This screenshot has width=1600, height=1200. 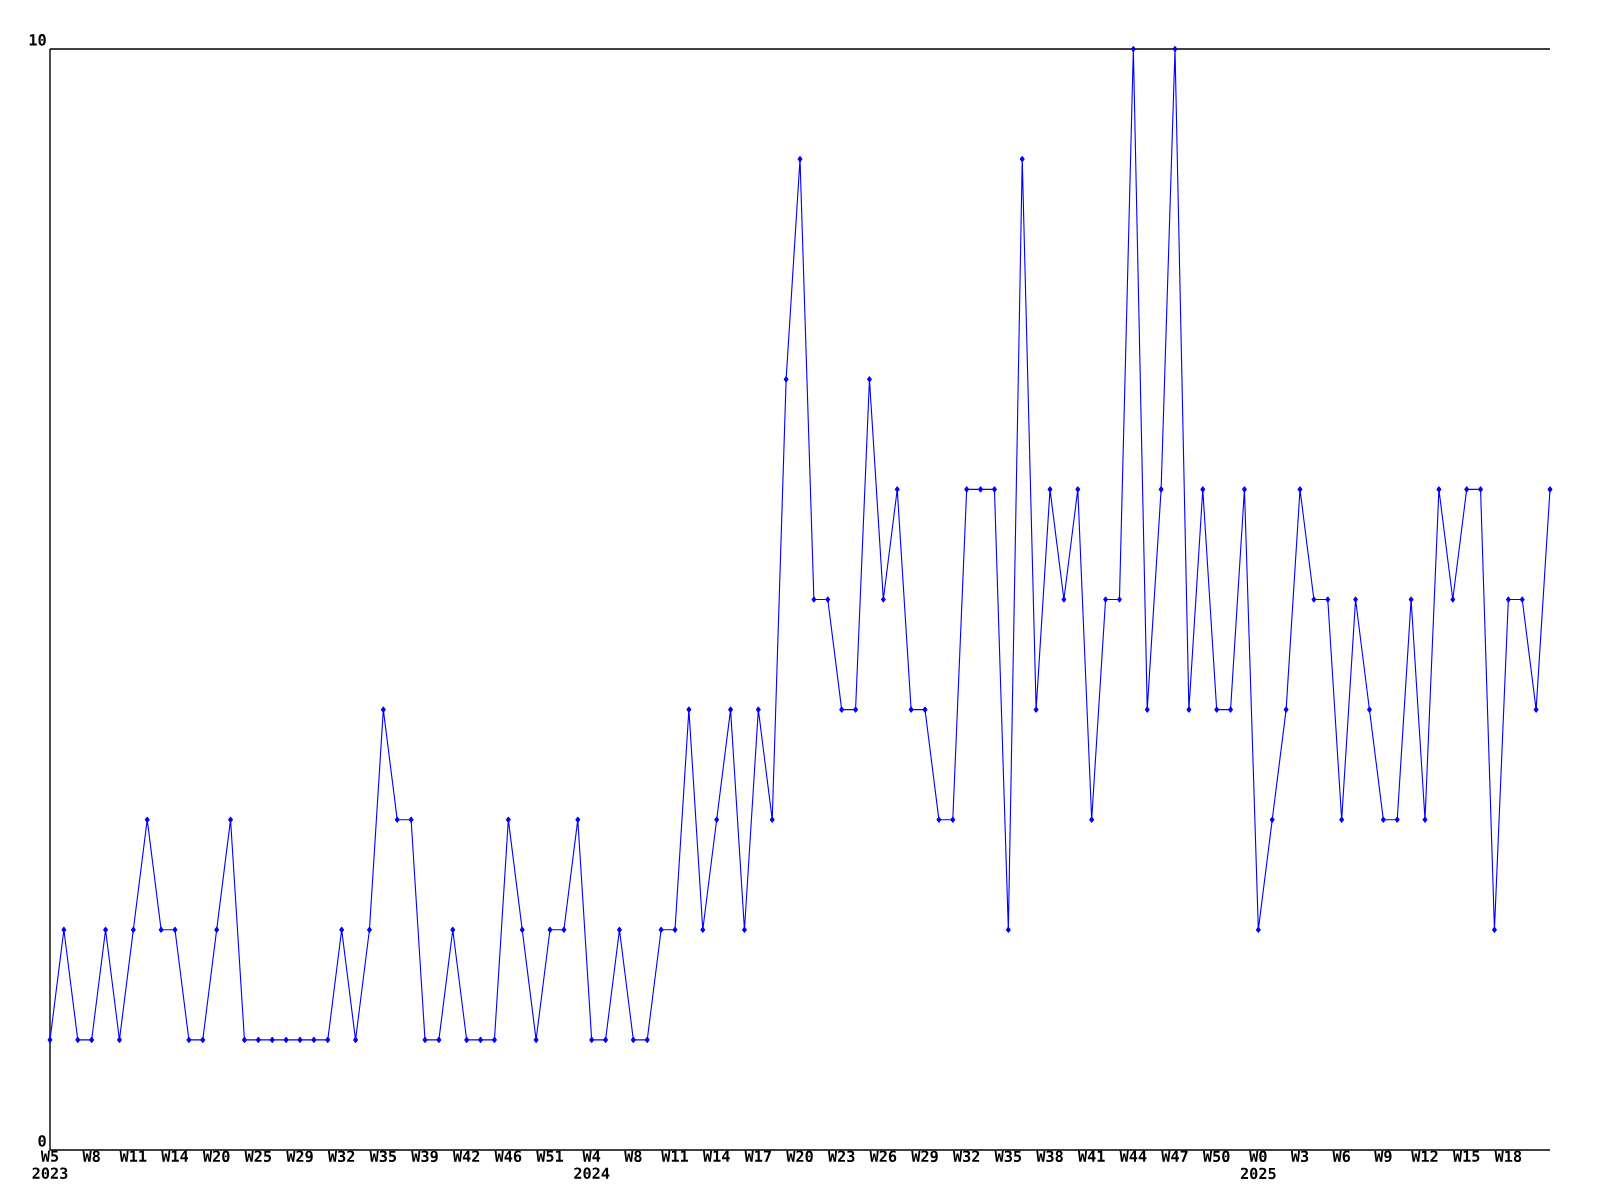 I want to click on x-tick-label: W5 2023, so click(x=50, y=1165).